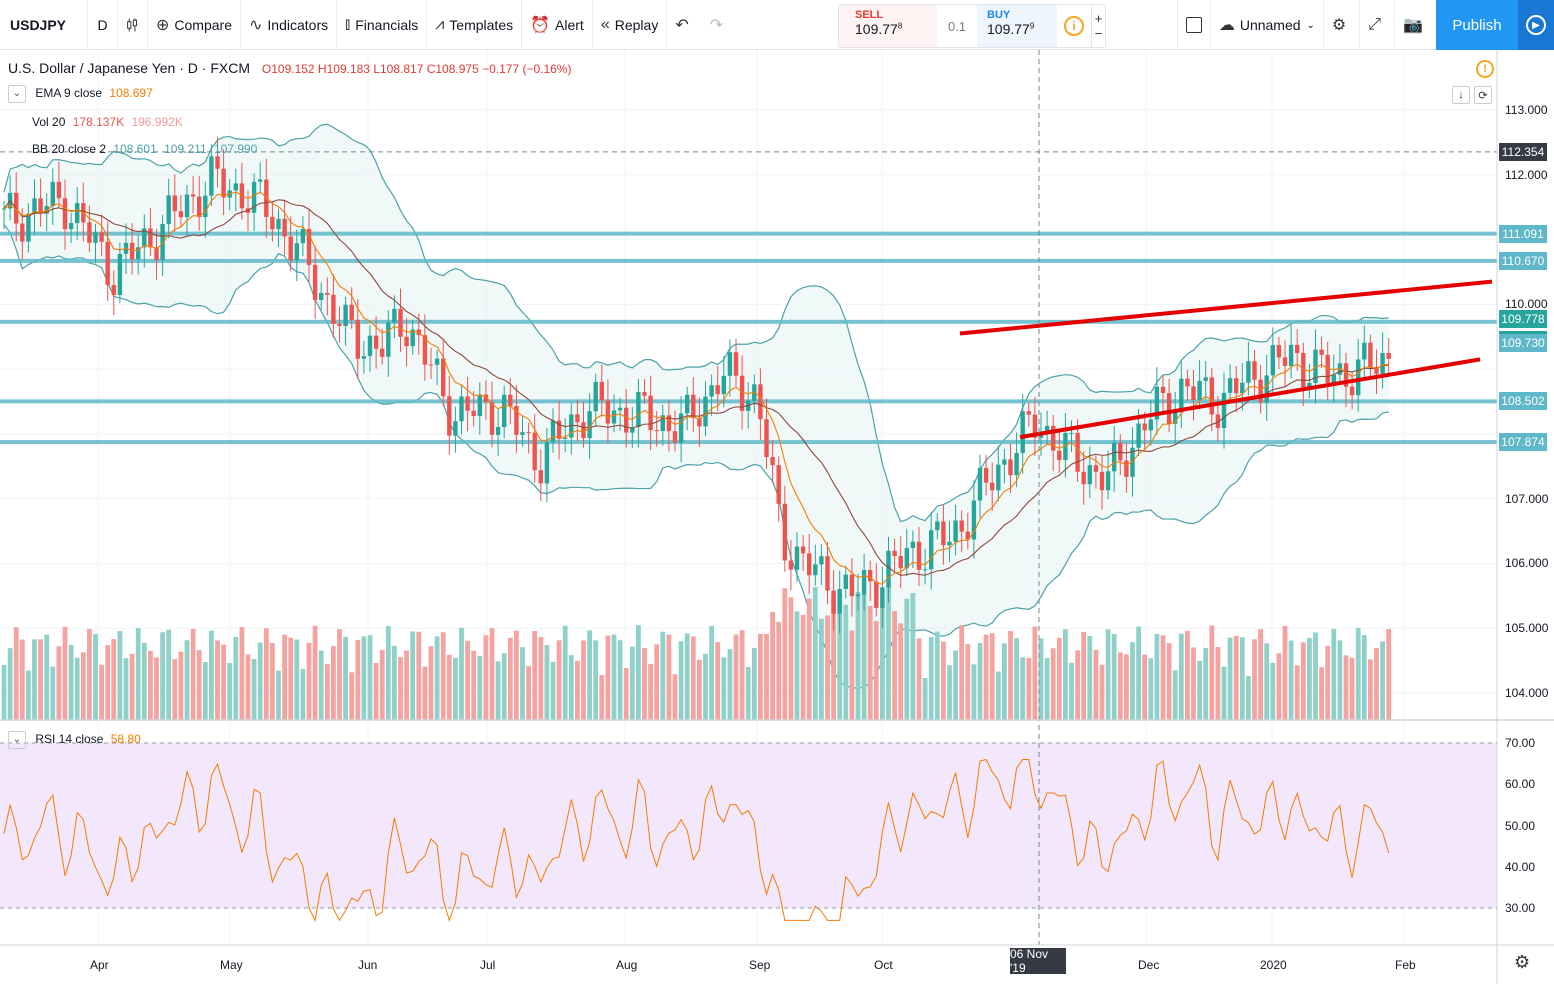 The height and width of the screenshot is (984, 1554). Describe the element at coordinates (289, 25) in the screenshot. I see `indicators-button: ∿ Indicators` at that location.